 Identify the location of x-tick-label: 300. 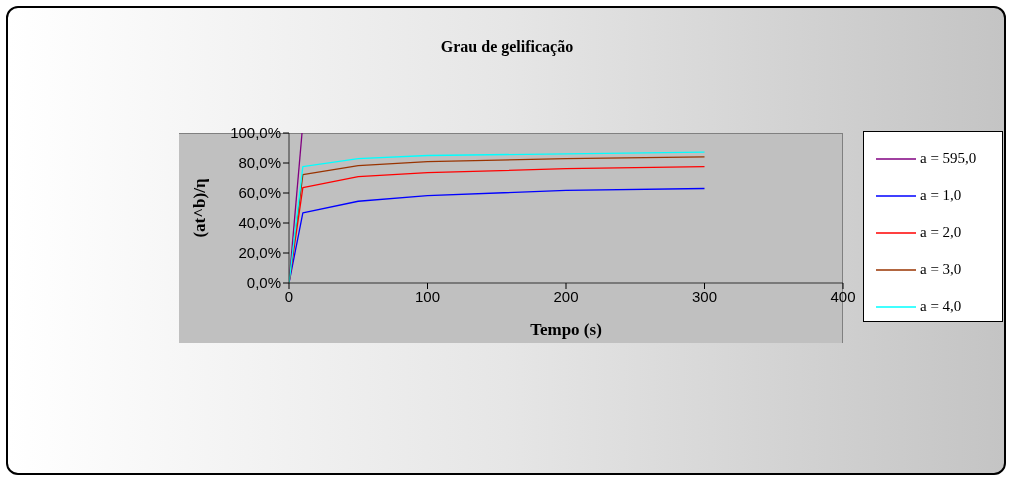
(704, 296).